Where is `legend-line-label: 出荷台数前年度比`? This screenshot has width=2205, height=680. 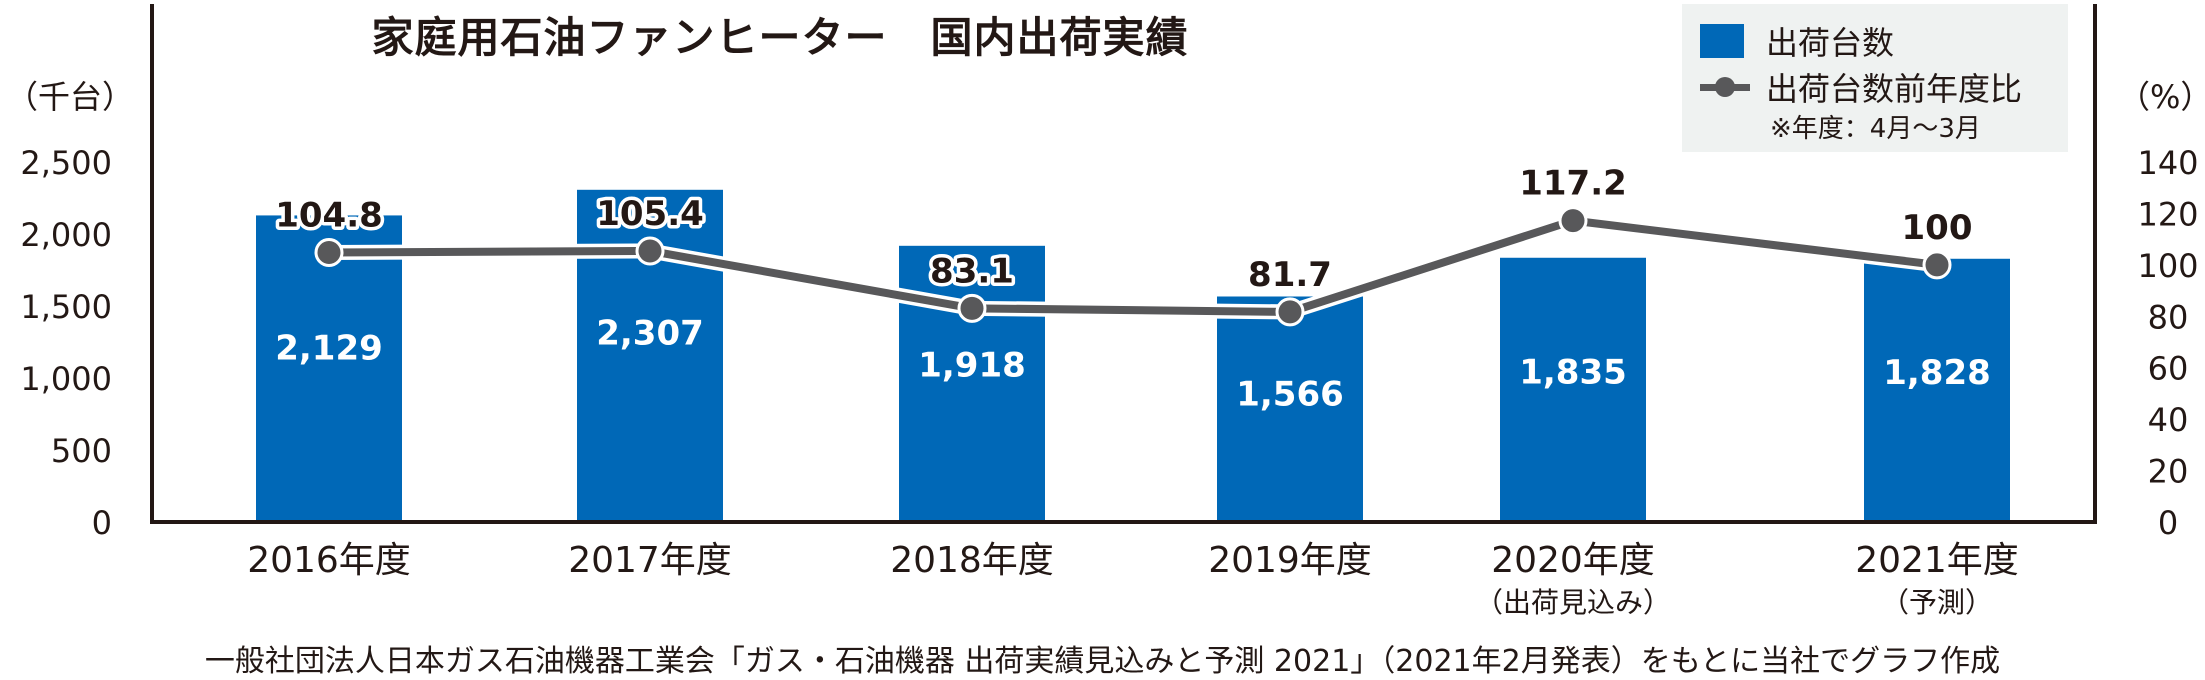
legend-line-label: 出荷台数前年度比 is located at coordinates (1894, 89).